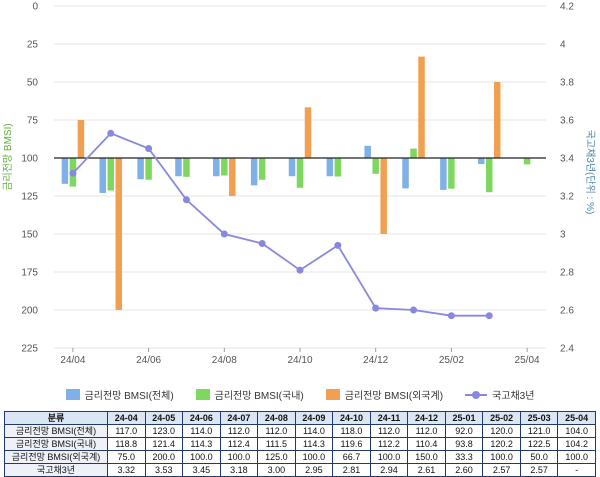 This screenshot has height=477, width=600. Describe the element at coordinates (427, 470) in the screenshot. I see `table-cell: 2.61` at that location.